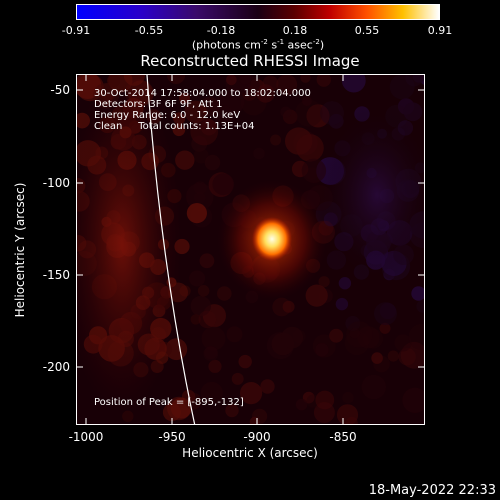 The image size is (500, 500). What do you see at coordinates (20, 250) in the screenshot?
I see `y-axis-title: Heliocentric Y (arcsec)` at bounding box center [20, 250].